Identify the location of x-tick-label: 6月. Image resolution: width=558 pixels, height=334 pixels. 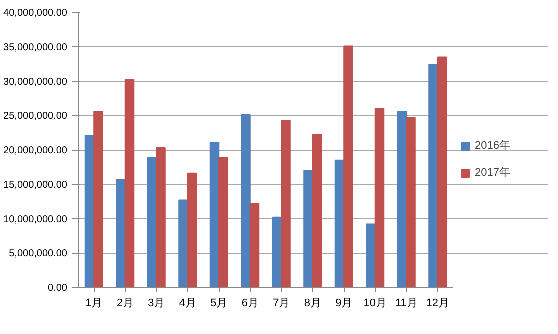
(250, 304).